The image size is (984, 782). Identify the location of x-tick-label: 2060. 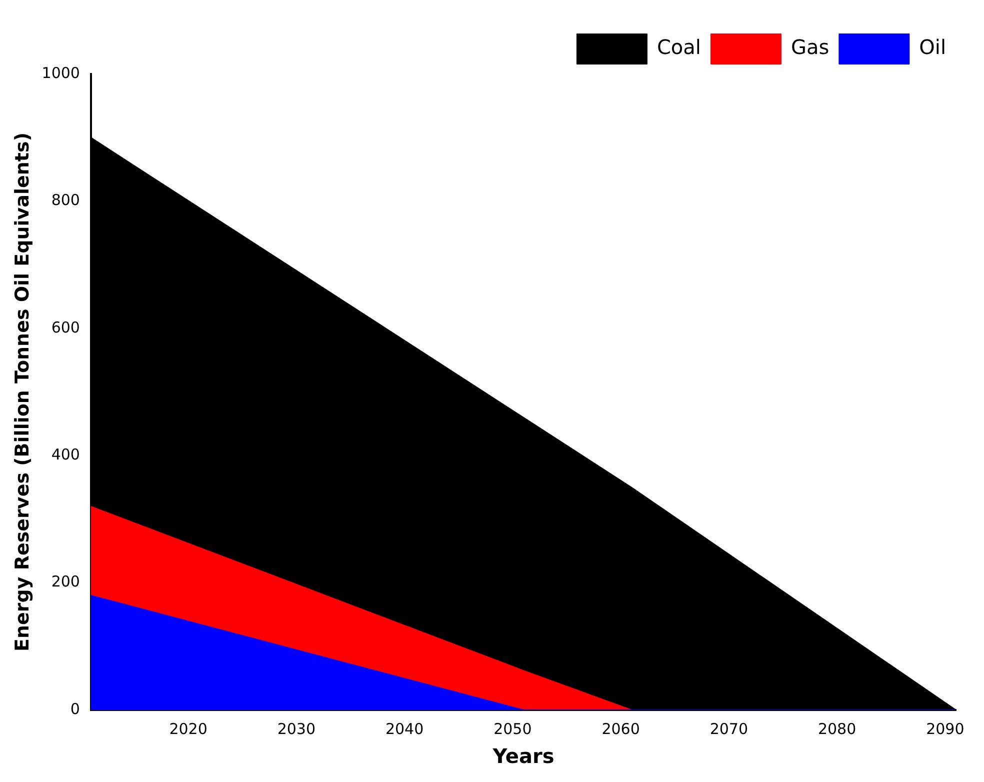
(621, 729).